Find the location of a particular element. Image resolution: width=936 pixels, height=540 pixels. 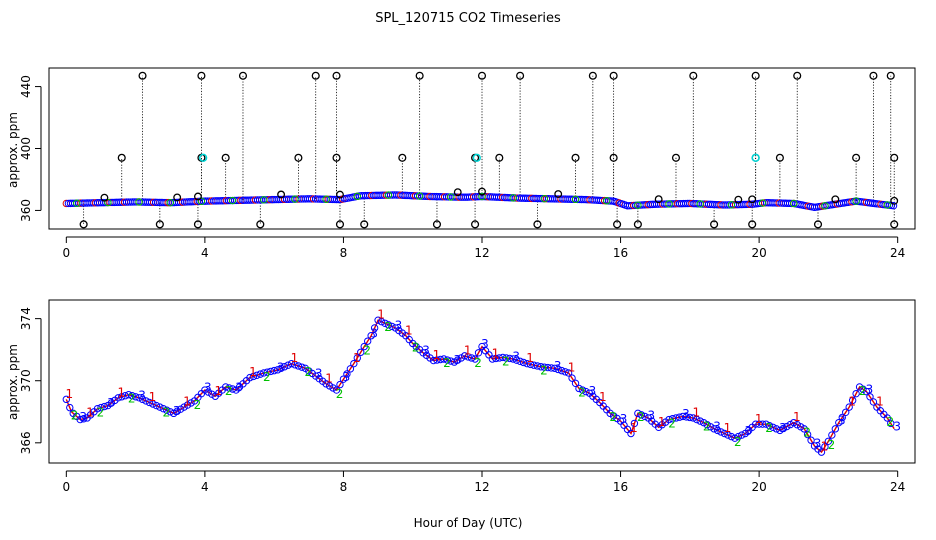

bottom-y-tick-label: 370 is located at coordinates (26, 380).